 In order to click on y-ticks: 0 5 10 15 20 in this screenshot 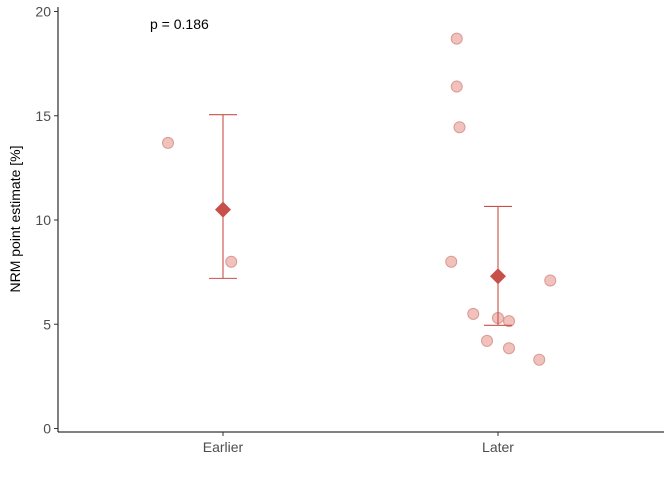, I will do `click(46, 220)`.